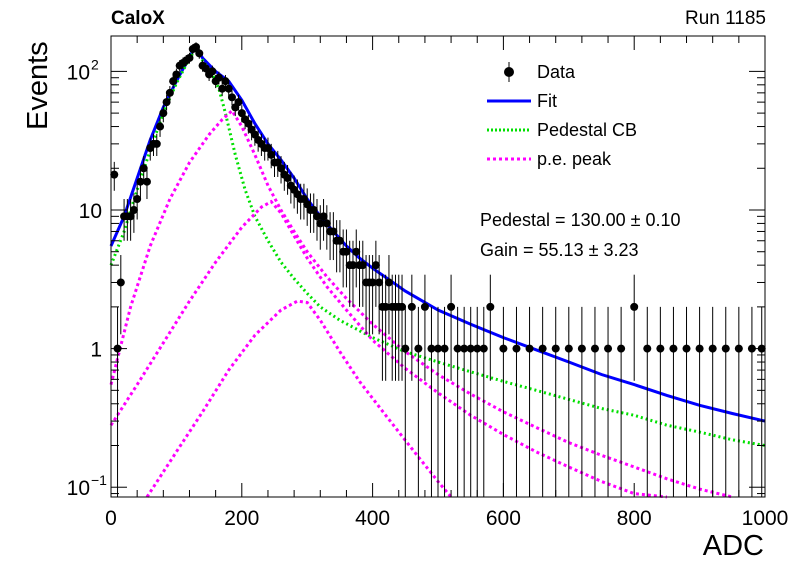  What do you see at coordinates (99, 480) in the screenshot?
I see `y-tick-exponent: −1` at bounding box center [99, 480].